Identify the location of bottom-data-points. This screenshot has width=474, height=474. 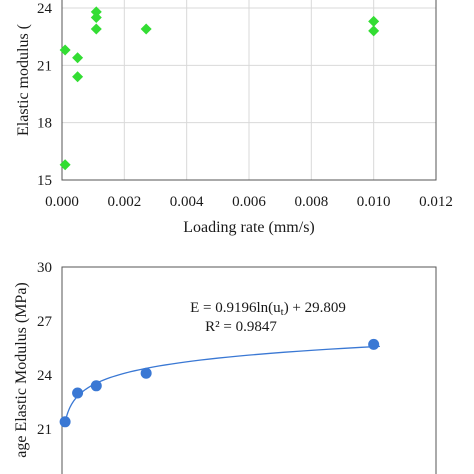
(219, 383).